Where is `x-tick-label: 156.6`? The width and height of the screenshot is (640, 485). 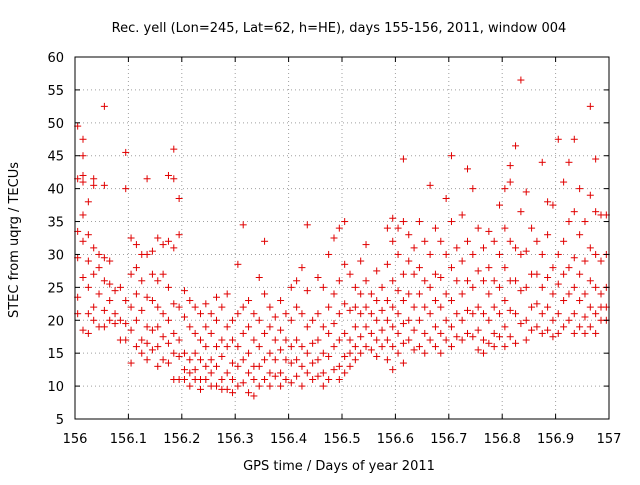 x-tick-label: 156.6 is located at coordinates (395, 439).